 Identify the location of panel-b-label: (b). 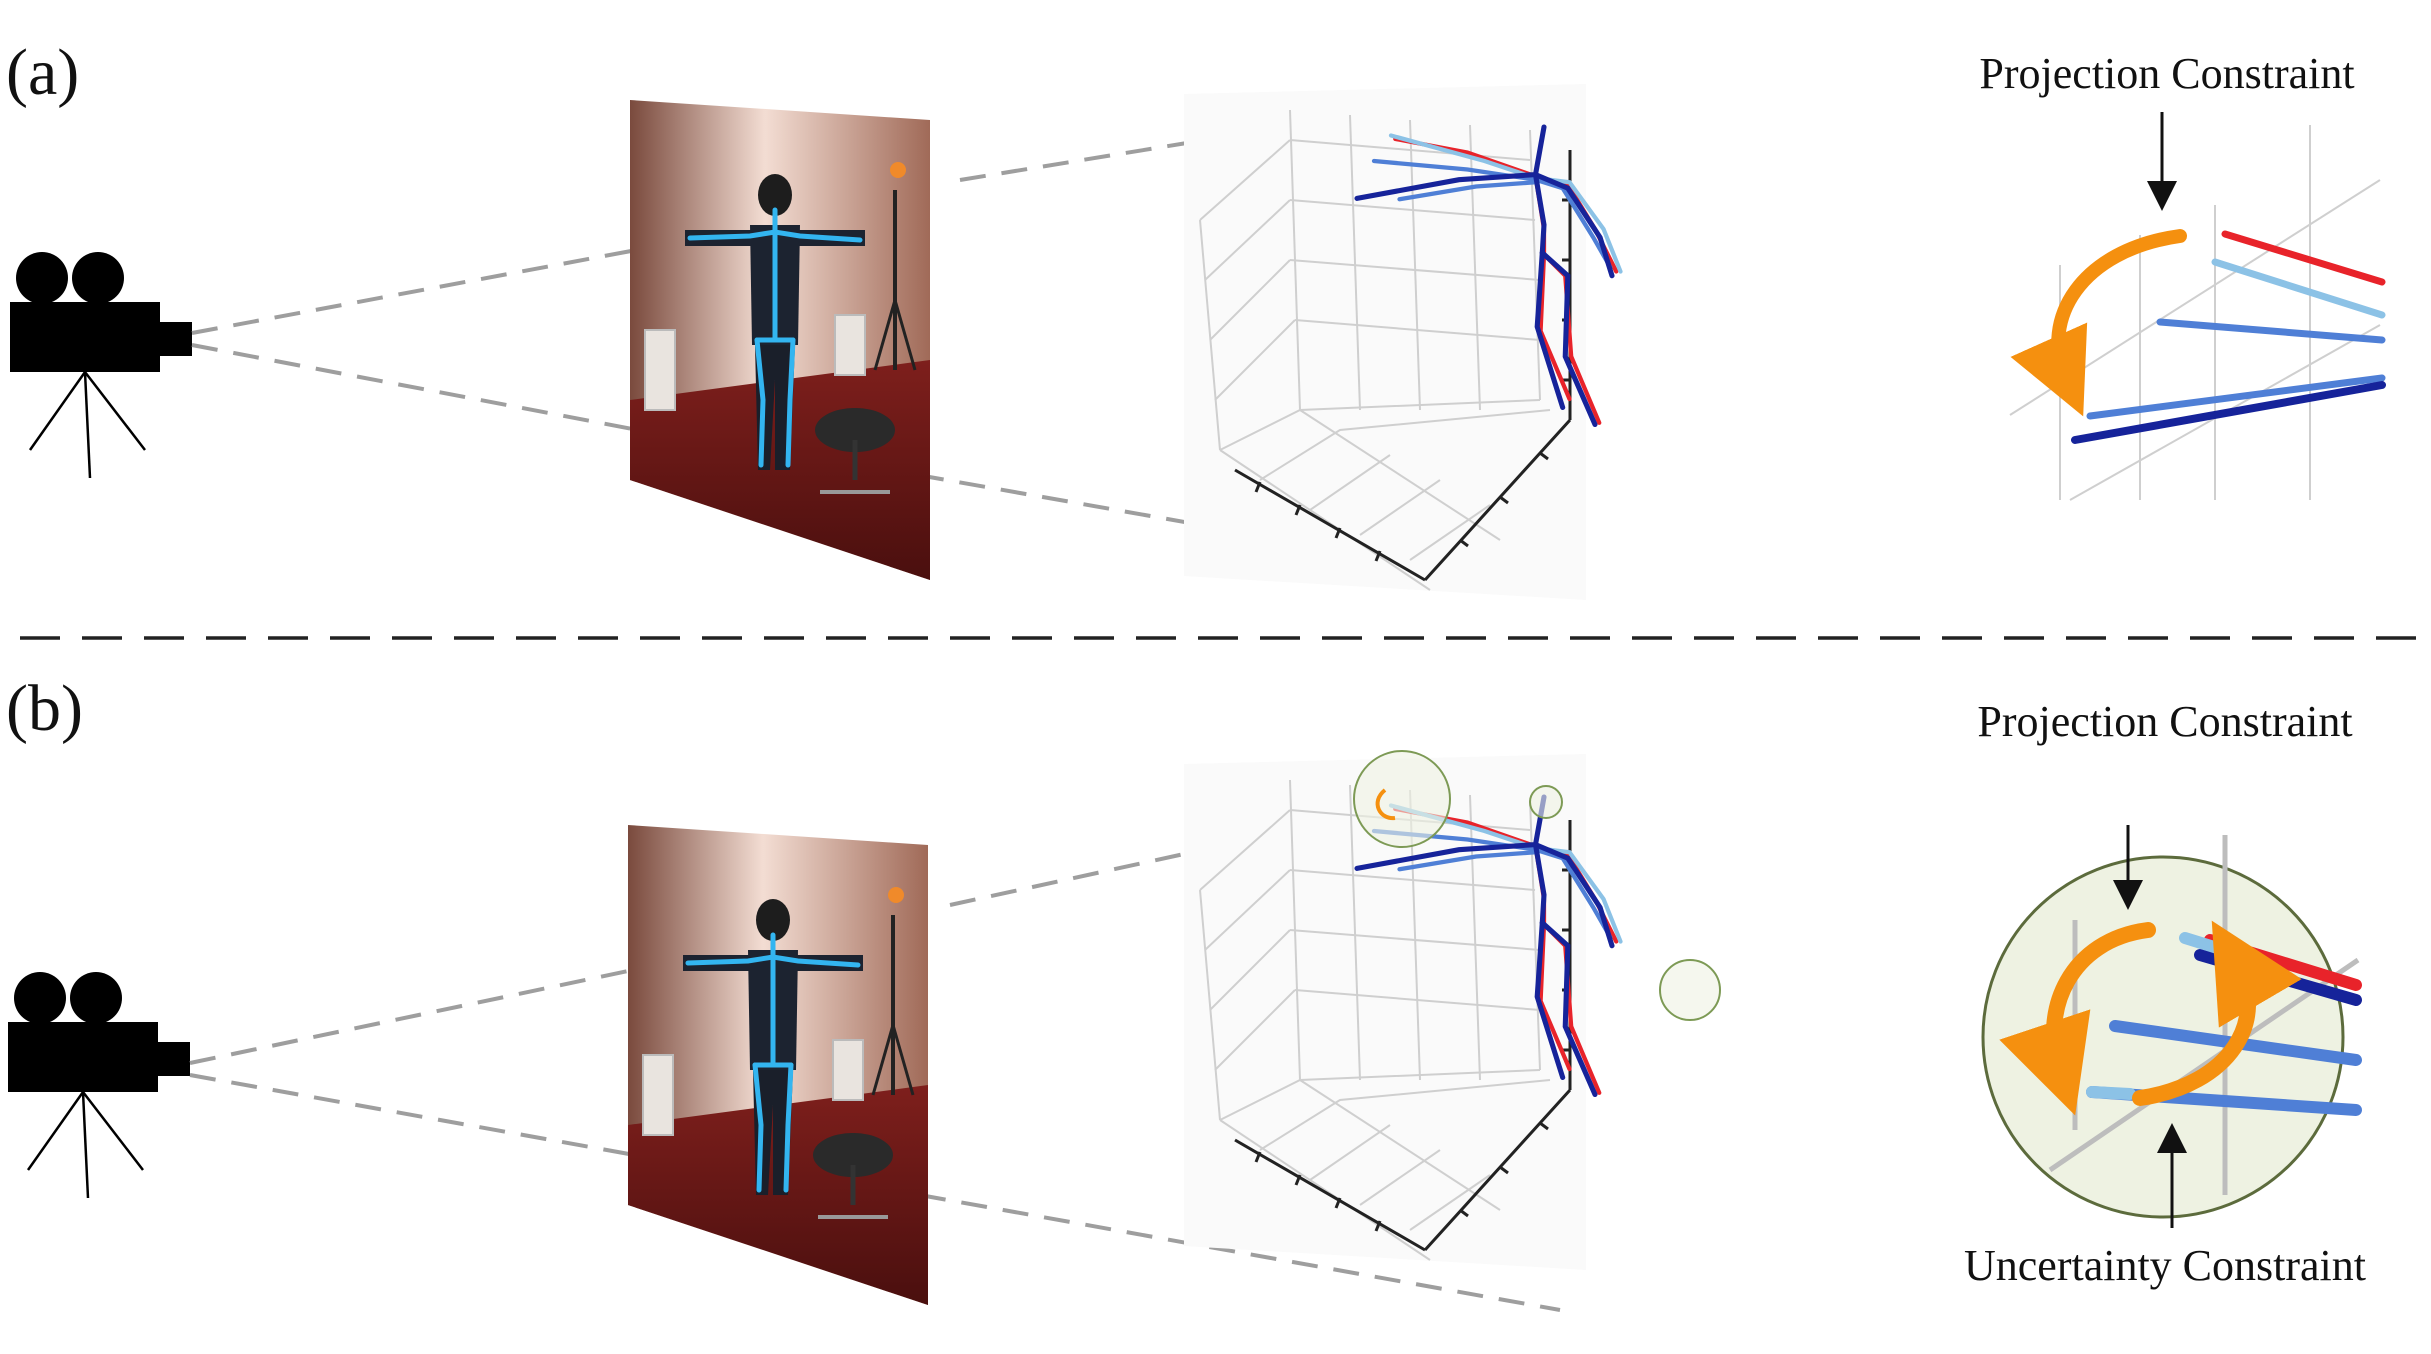
(44, 708).